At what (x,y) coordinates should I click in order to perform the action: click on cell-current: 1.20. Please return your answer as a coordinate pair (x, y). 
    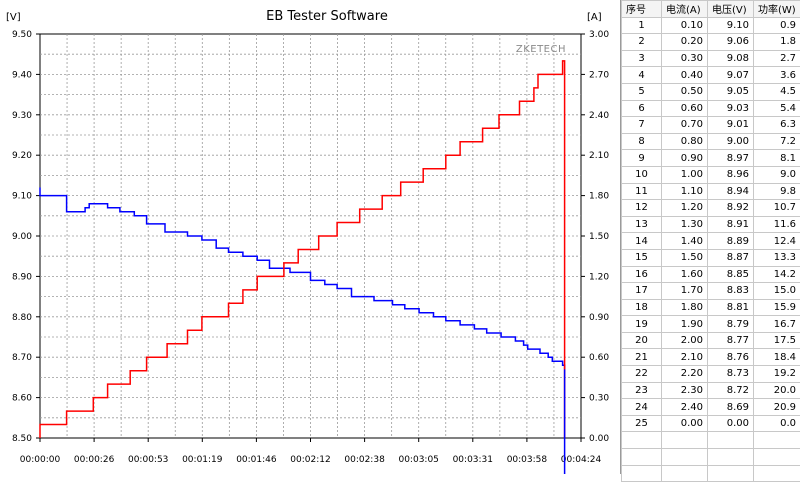
    Looking at the image, I should click on (685, 208).